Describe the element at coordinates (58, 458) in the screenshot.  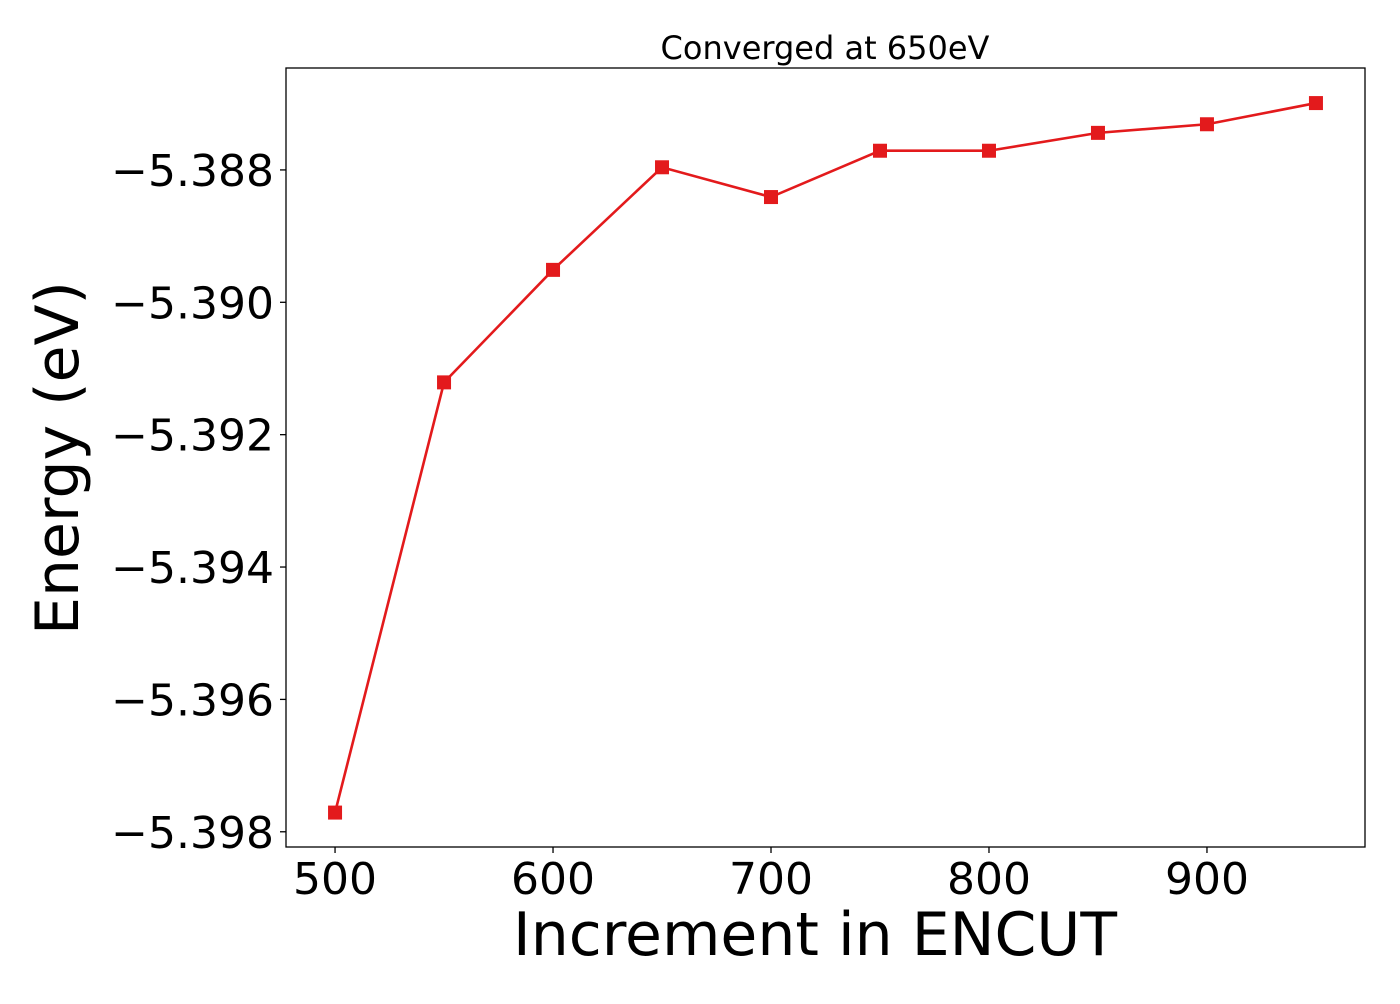
I see `y-axis-label: Energy (eV)` at that location.